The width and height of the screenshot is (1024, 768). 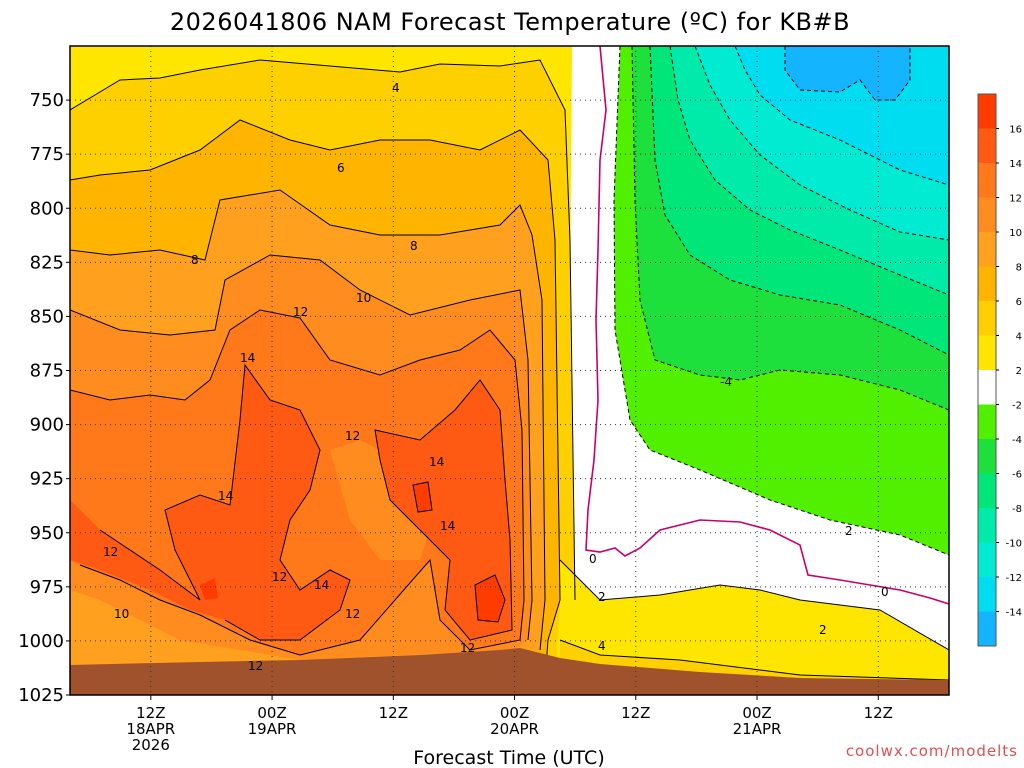 I want to click on y-tick-label: 800, so click(x=47, y=208).